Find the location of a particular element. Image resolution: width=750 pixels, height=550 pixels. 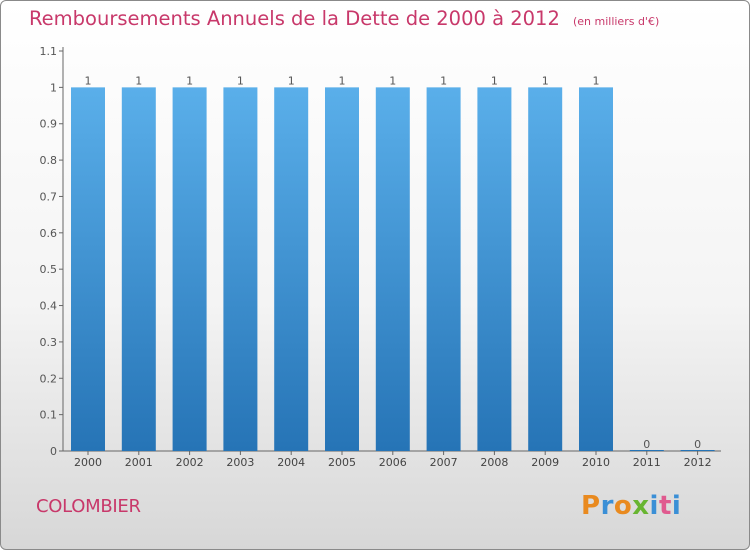

x-tick-label: 2009 is located at coordinates (545, 462).